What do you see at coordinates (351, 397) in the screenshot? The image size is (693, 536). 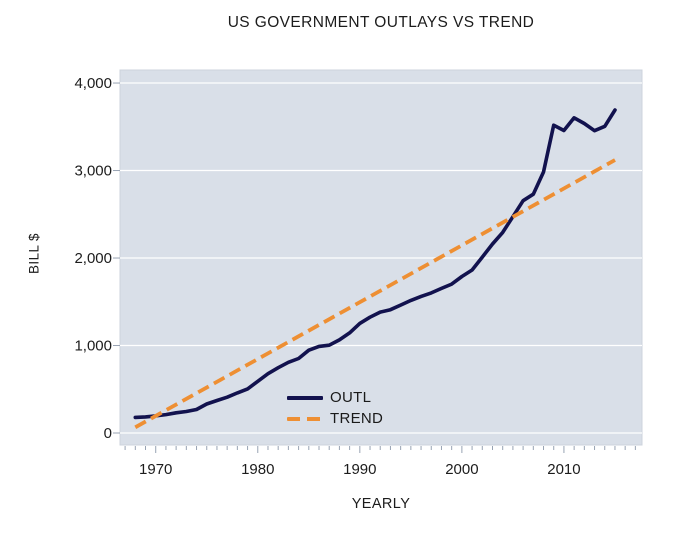 I see `legend-outl-label: OUTL` at bounding box center [351, 397].